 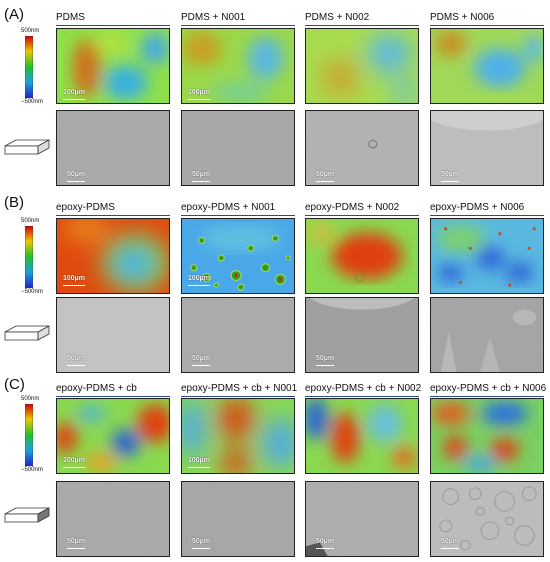 What do you see at coordinates (96, 388) in the screenshot?
I see `column-title: epoxy-PDMS + cb` at bounding box center [96, 388].